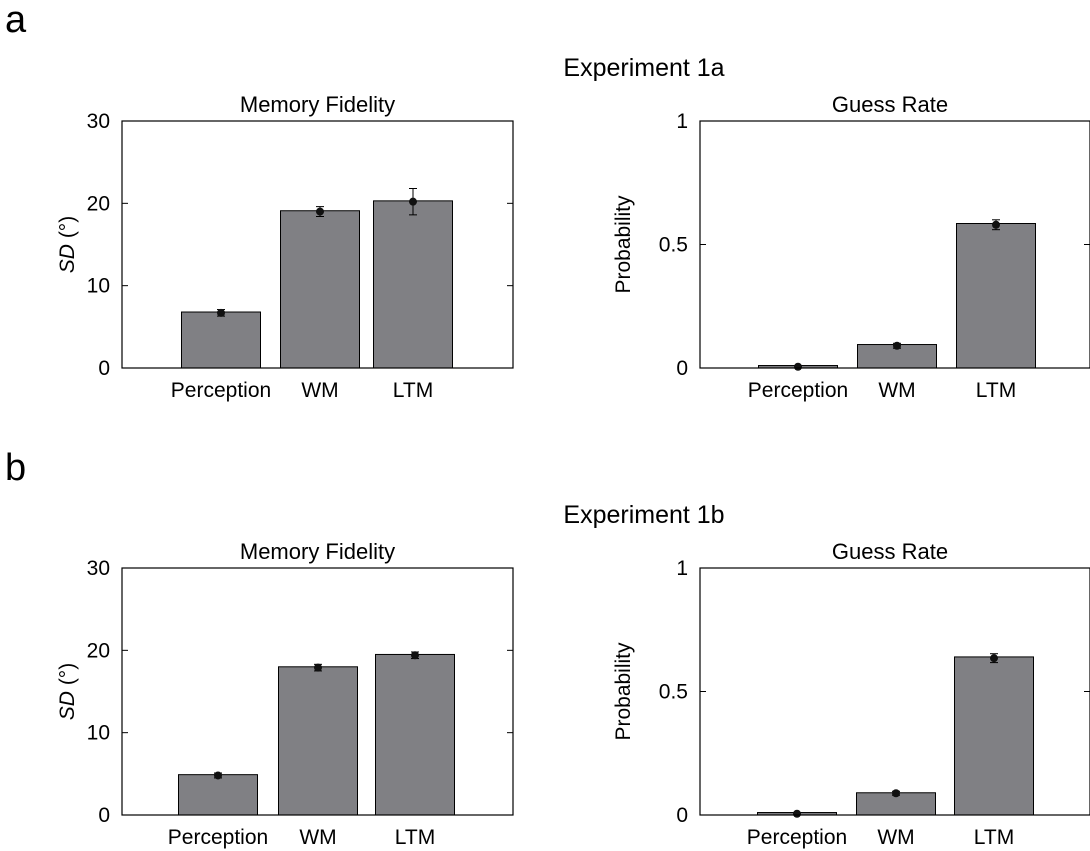 The width and height of the screenshot is (1090, 851). I want to click on experiment-title-1a: Experiment 1a, so click(643, 68).